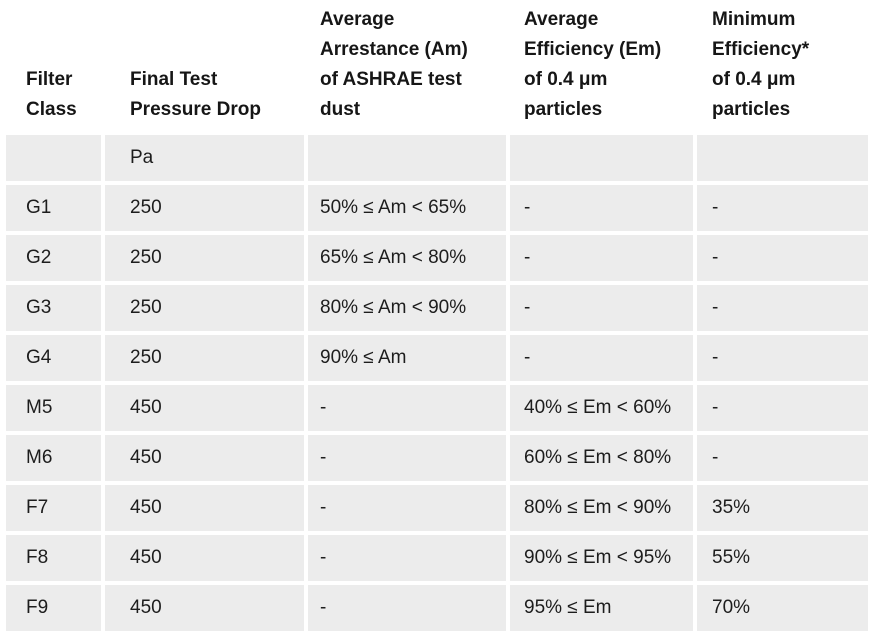 The height and width of the screenshot is (635, 878). I want to click on table-cell-min-efficiency: 70%, so click(782, 608).